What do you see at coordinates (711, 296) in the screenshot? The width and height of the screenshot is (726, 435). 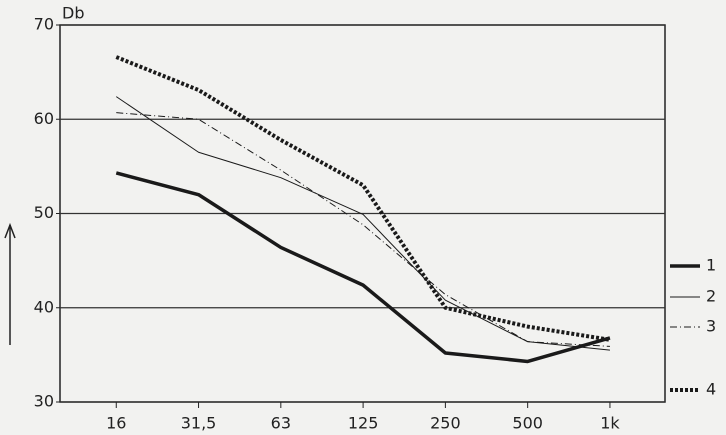 I see `legend-label: 2` at bounding box center [711, 296].